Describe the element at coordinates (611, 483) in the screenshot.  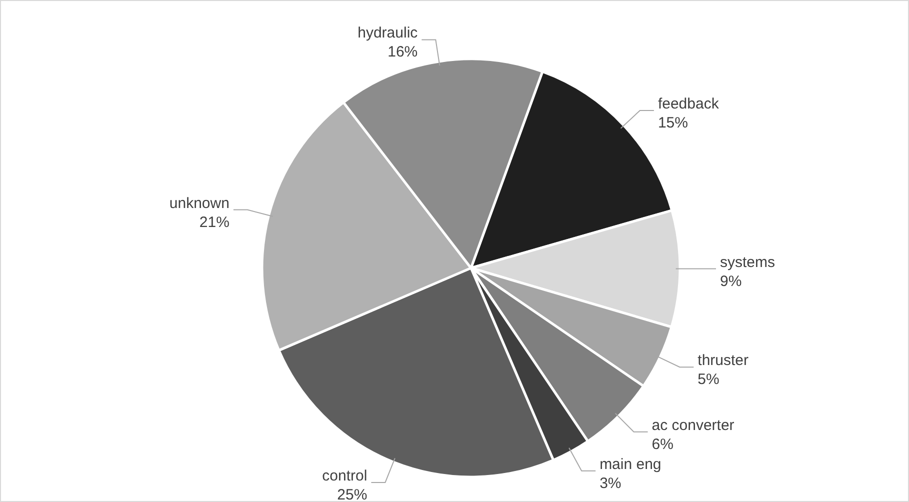
I see `data-label: 3%` at that location.